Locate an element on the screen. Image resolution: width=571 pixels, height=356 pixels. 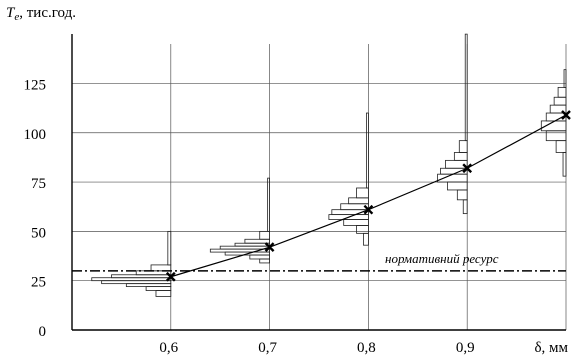
y-tick-label-5: 125 is located at coordinates (35, 85).